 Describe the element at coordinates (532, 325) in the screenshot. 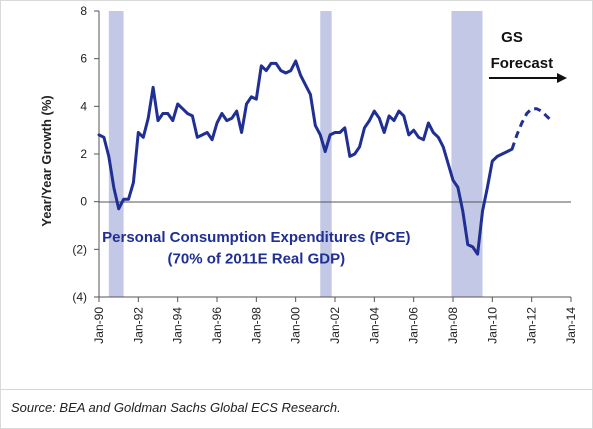

I see `x-tick-label: Jan-12` at that location.